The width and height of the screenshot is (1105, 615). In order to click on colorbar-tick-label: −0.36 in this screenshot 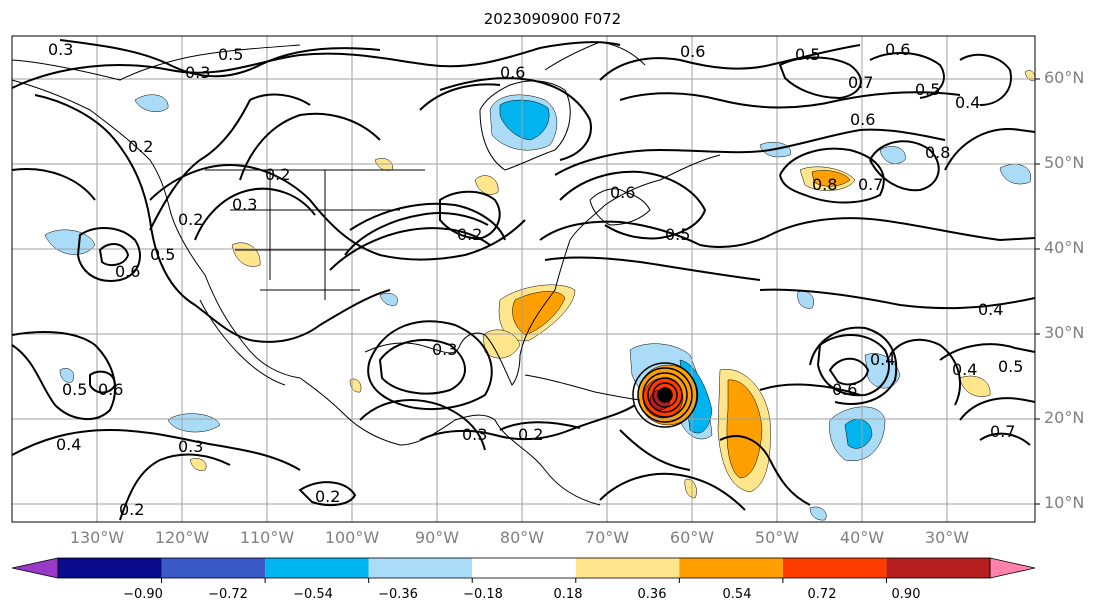, I will do `click(398, 594)`.